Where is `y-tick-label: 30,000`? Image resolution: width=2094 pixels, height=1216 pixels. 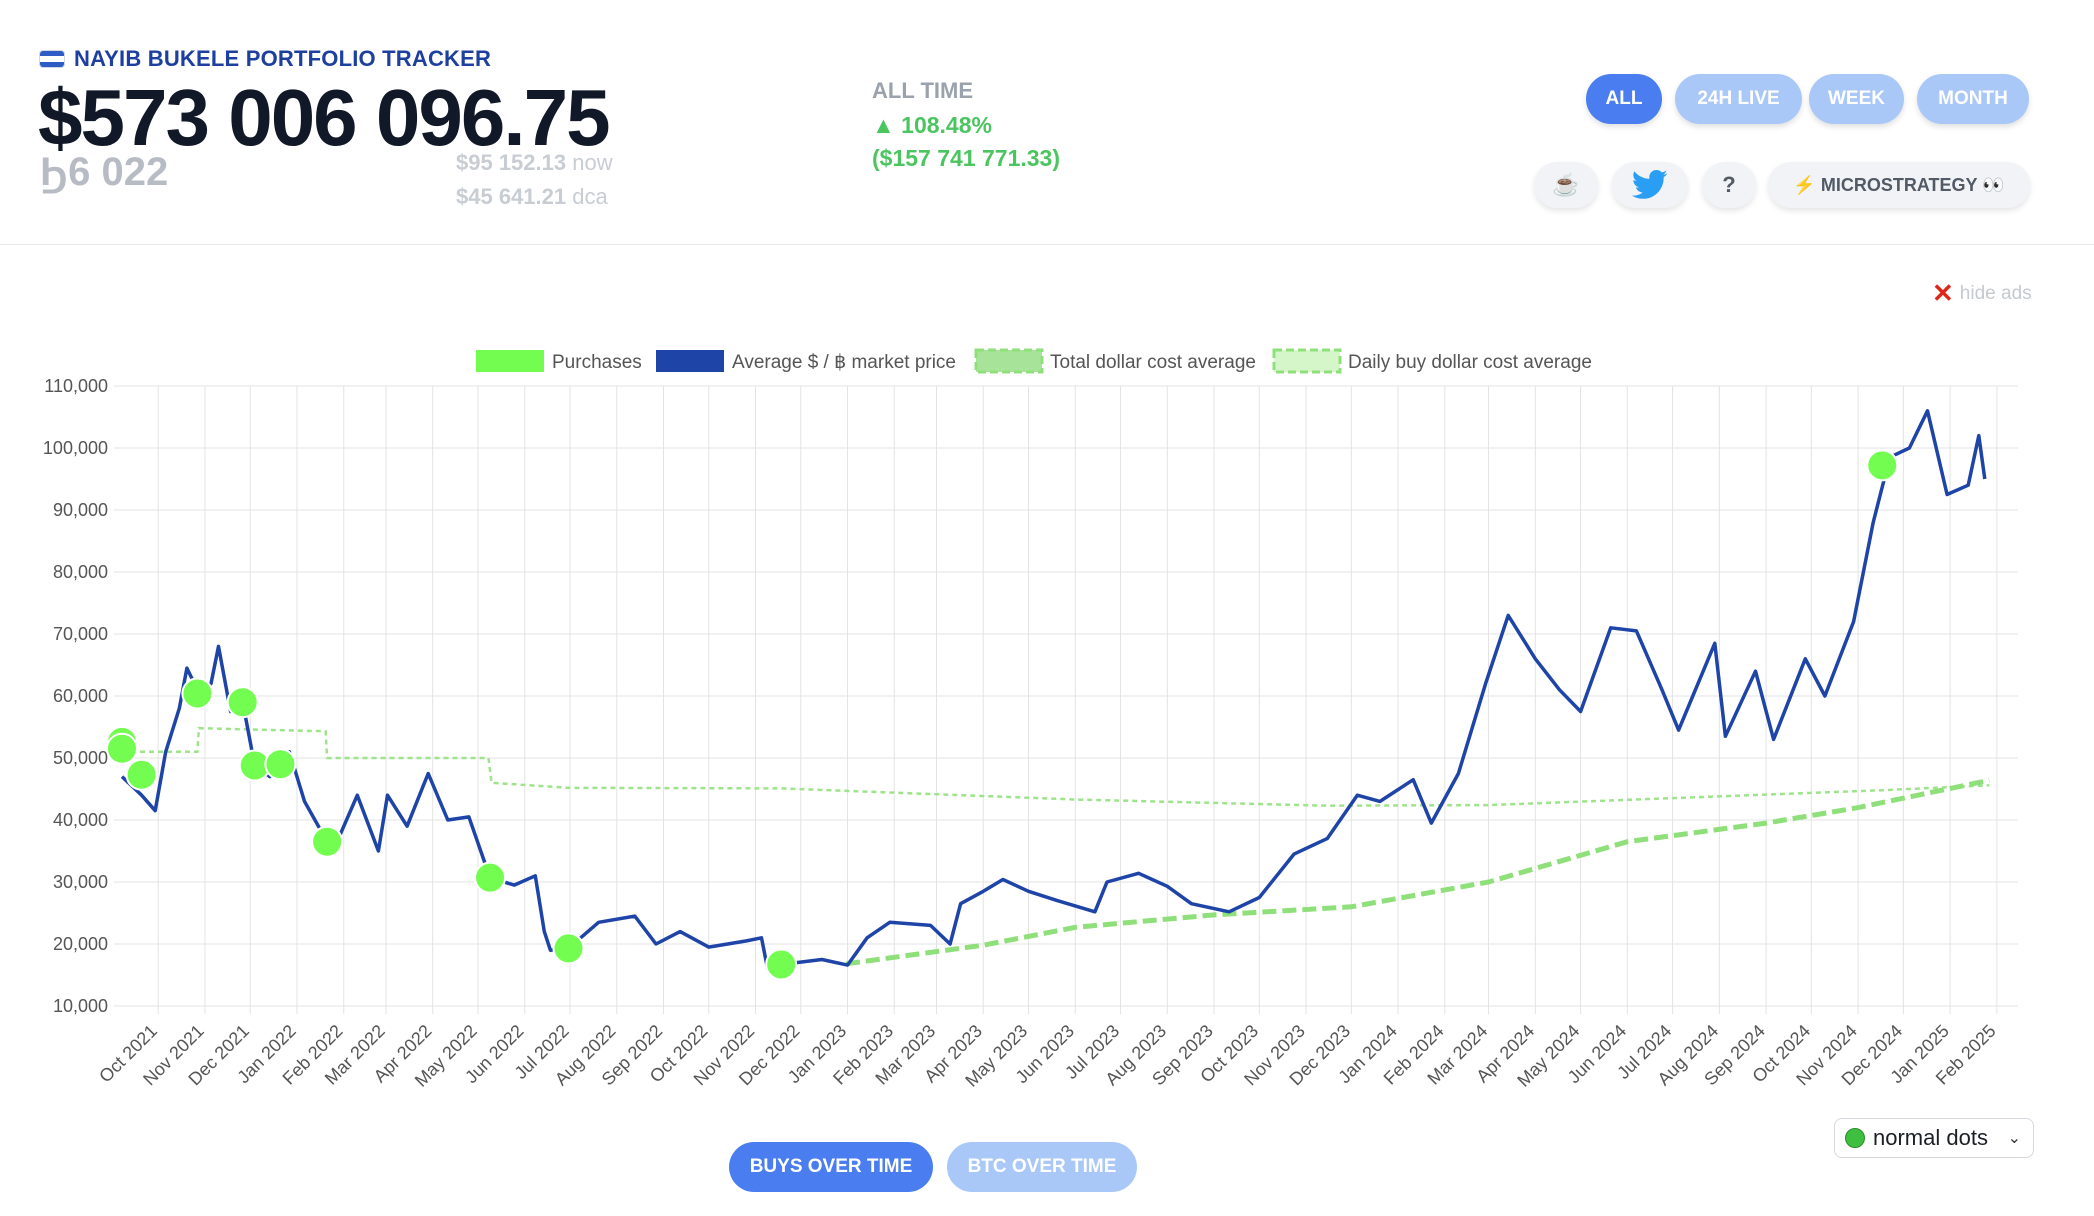 y-tick-label: 30,000 is located at coordinates (80, 882).